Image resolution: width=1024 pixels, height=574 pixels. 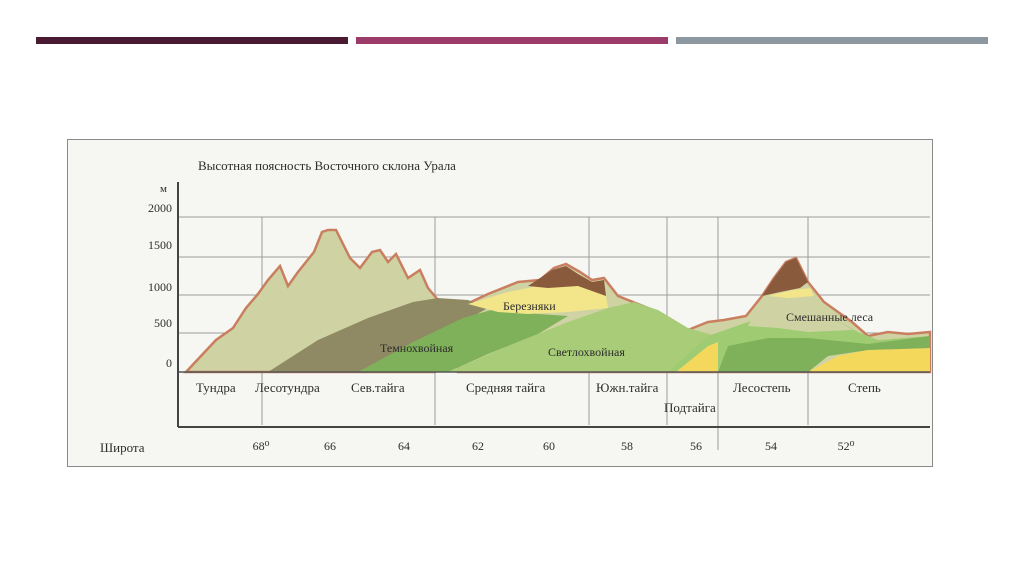 I want to click on zone-steppe: Степь, so click(x=864, y=387).